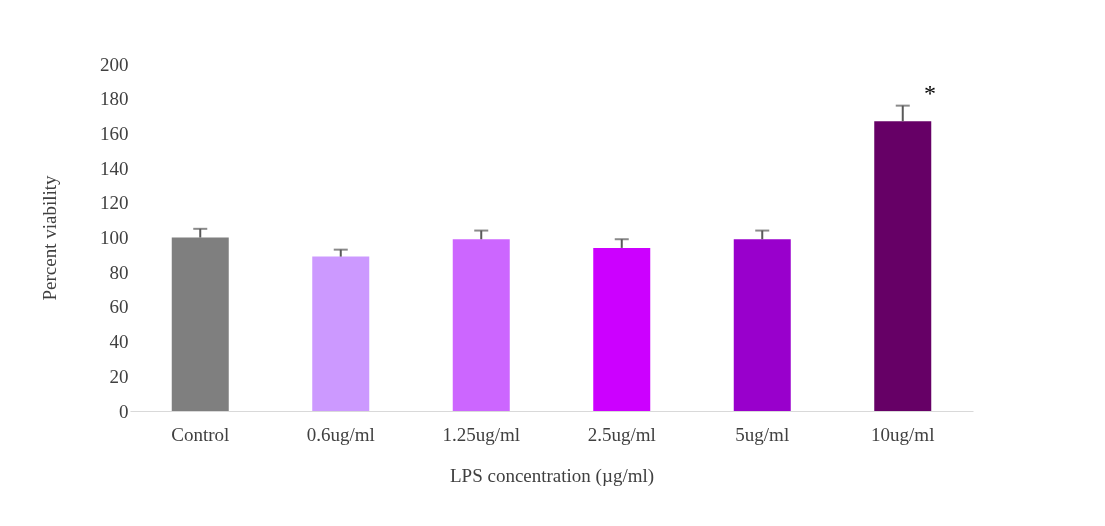  Describe the element at coordinates (481, 434) in the screenshot. I see `x-tick-label: 1.25ug/ml` at that location.